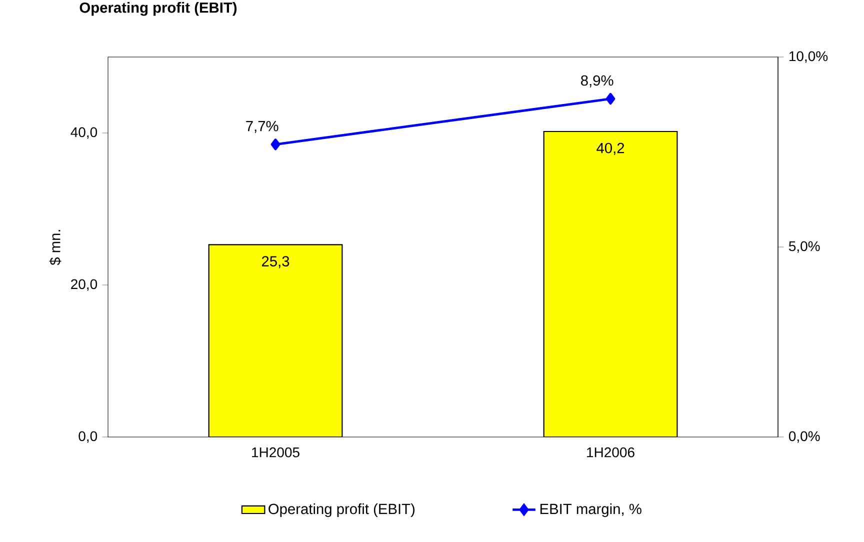  Describe the element at coordinates (88, 437) in the screenshot. I see `y-tick-label: 0,0` at that location.